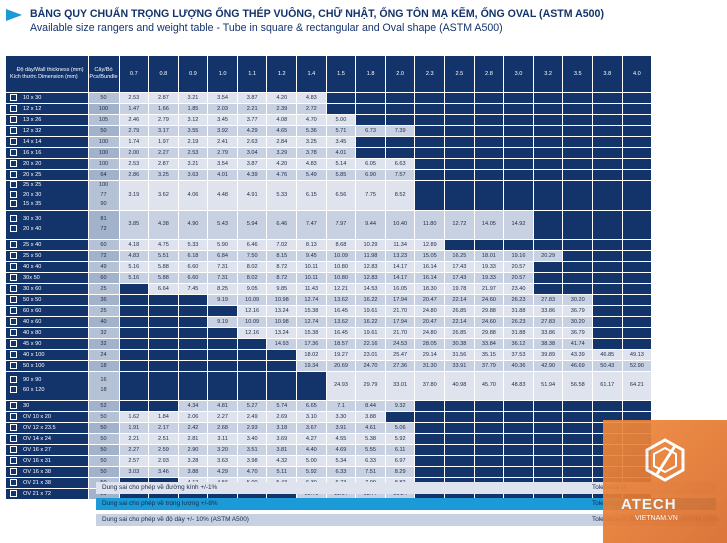 The width and height of the screenshot is (727, 543). What do you see at coordinates (489, 300) in the screenshot?
I see `weight-cell: 24.60` at bounding box center [489, 300].